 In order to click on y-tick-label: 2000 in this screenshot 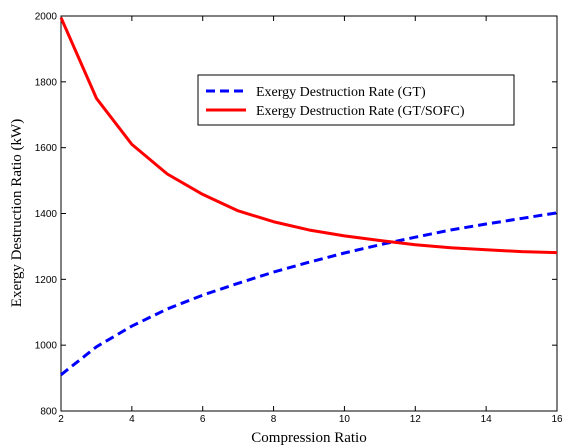, I will do `click(46, 17)`.